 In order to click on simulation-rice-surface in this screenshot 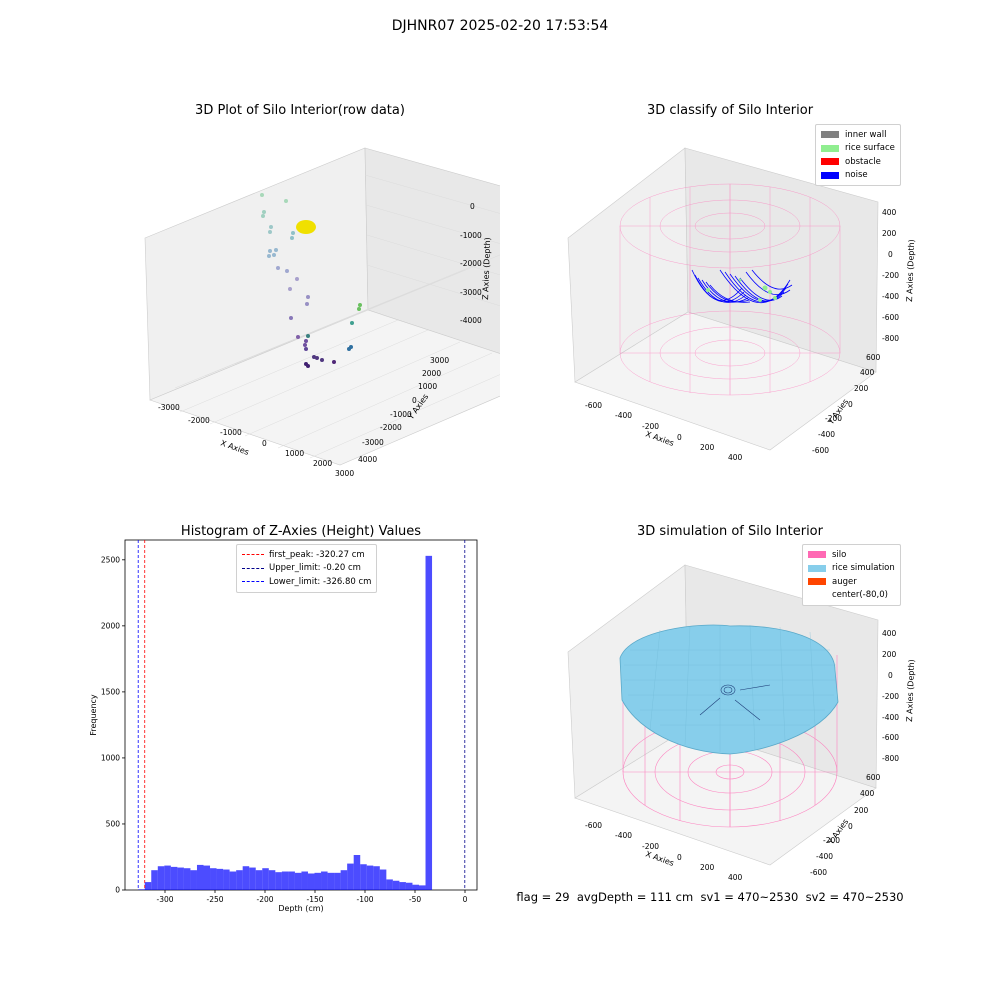, I will do `click(729, 689)`.